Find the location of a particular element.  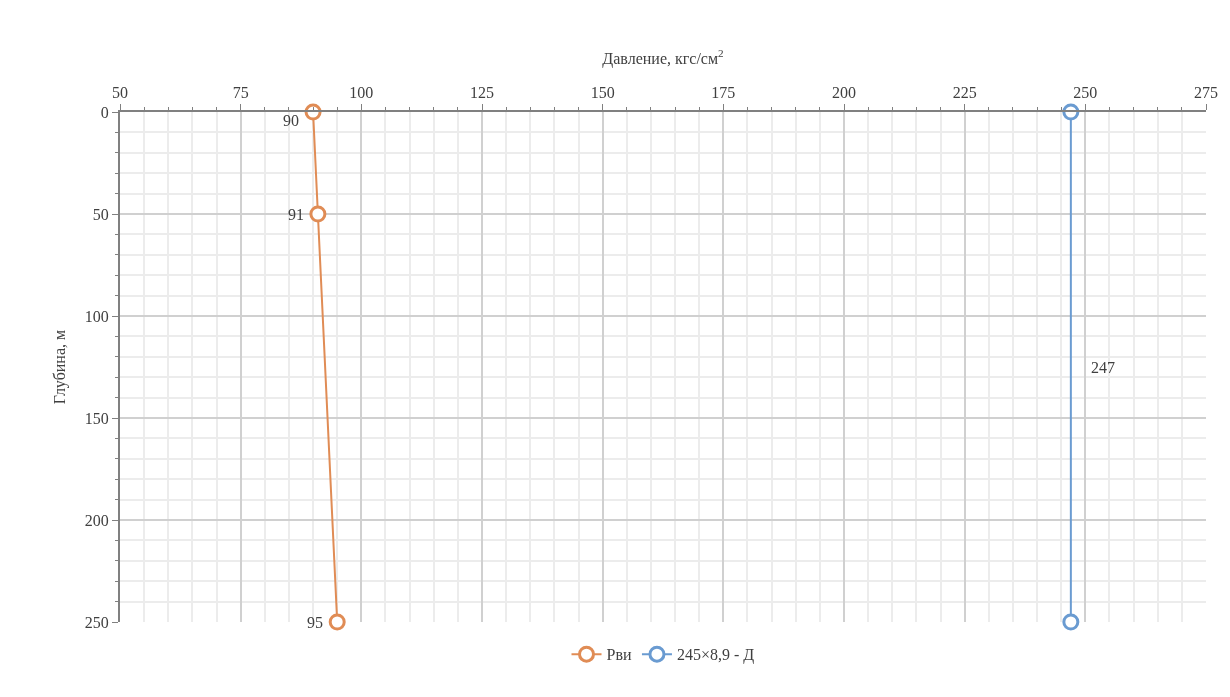

y-axis-title: Глубина, м is located at coordinates (60, 367).